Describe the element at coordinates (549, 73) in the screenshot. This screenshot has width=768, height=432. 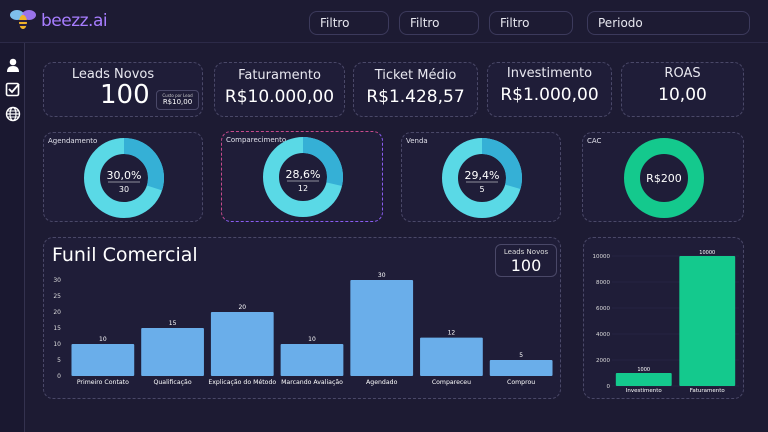
I see `kpi-investimento-label: Investimento` at that location.